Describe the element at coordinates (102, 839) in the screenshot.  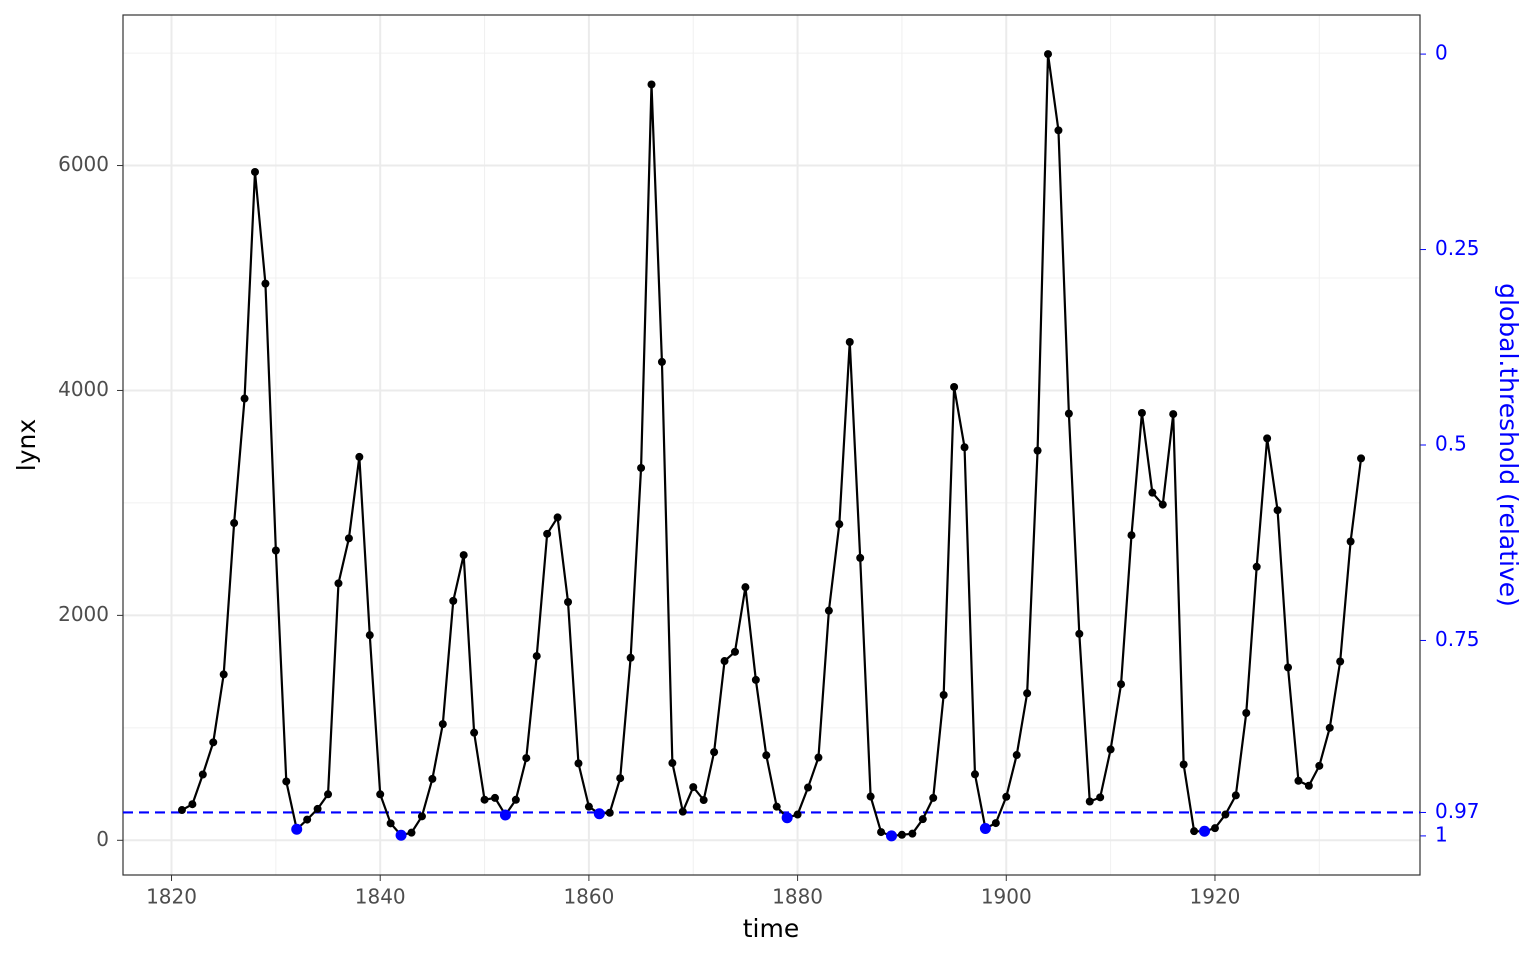
I see `y-tick-label: 0` at that location.